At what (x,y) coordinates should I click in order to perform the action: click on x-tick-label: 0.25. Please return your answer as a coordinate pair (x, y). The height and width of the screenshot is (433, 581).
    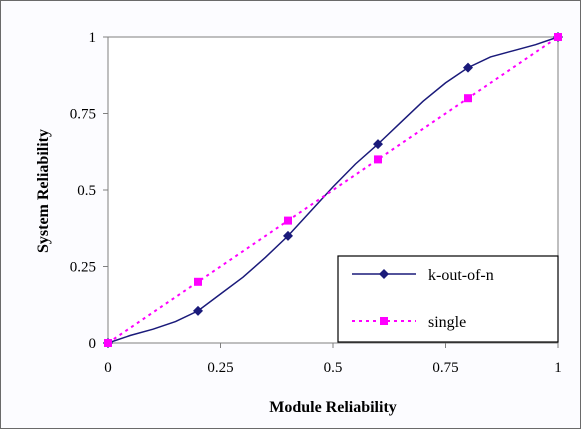
    Looking at the image, I should click on (220, 368).